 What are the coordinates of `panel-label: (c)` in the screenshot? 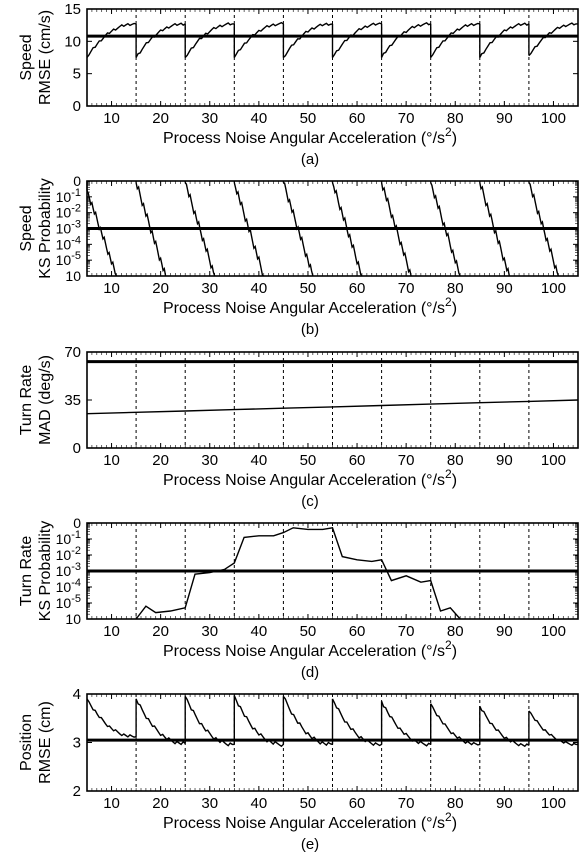 It's located at (310, 501).